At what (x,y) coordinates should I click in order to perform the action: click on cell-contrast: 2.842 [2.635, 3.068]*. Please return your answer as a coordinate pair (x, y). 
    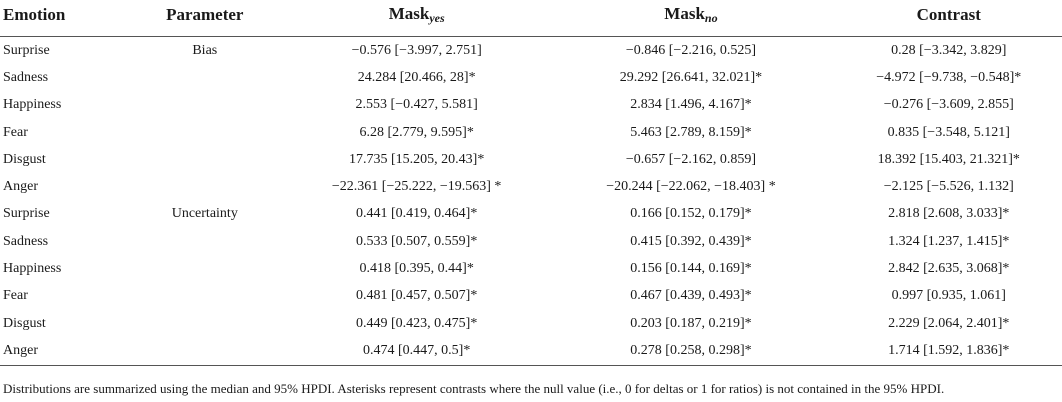
    Looking at the image, I should click on (949, 269).